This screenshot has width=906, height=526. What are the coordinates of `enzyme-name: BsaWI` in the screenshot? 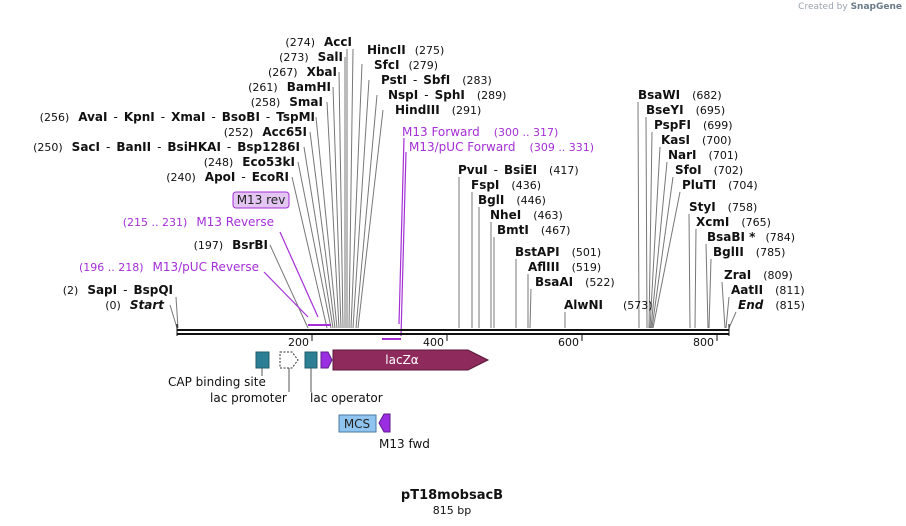 It's located at (659, 95).